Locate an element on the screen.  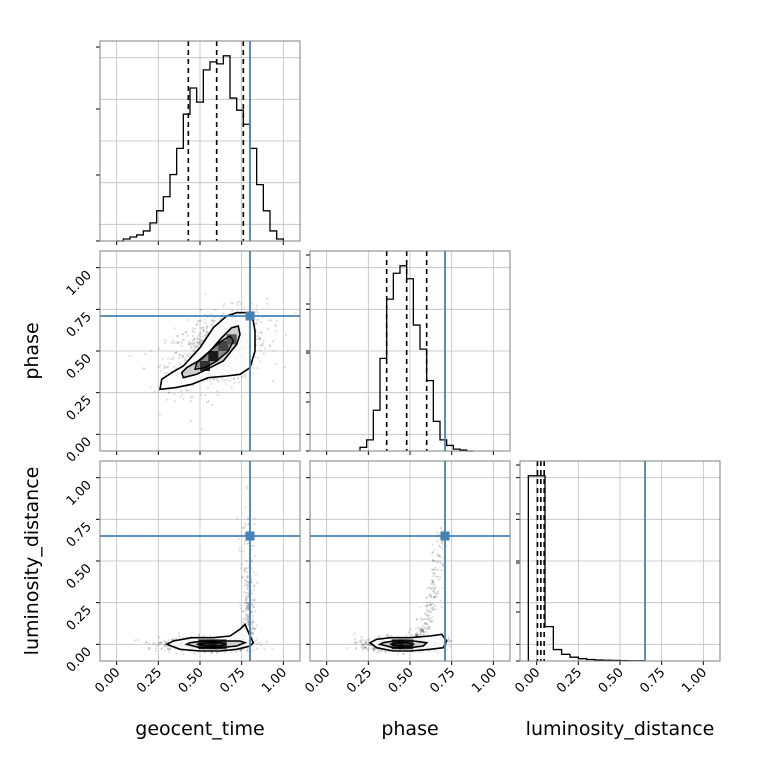
panel-phase_vs_geocent_time-contour-inner is located at coordinates (214, 353).